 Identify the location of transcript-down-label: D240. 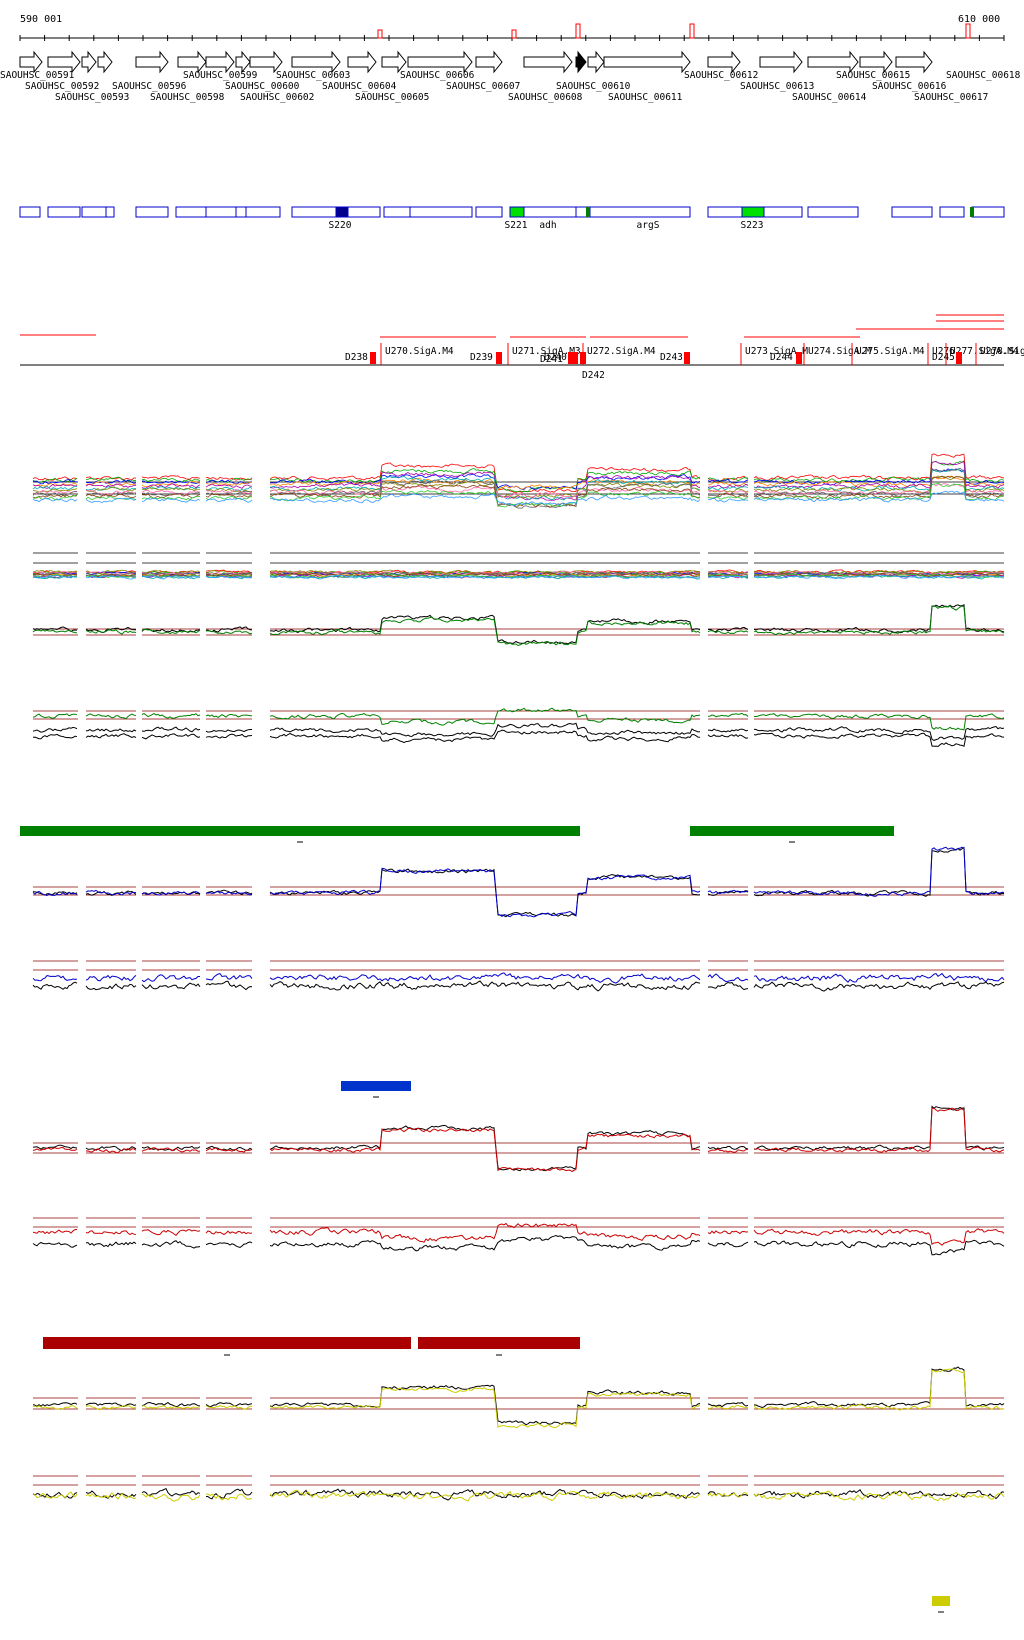
(555, 357).